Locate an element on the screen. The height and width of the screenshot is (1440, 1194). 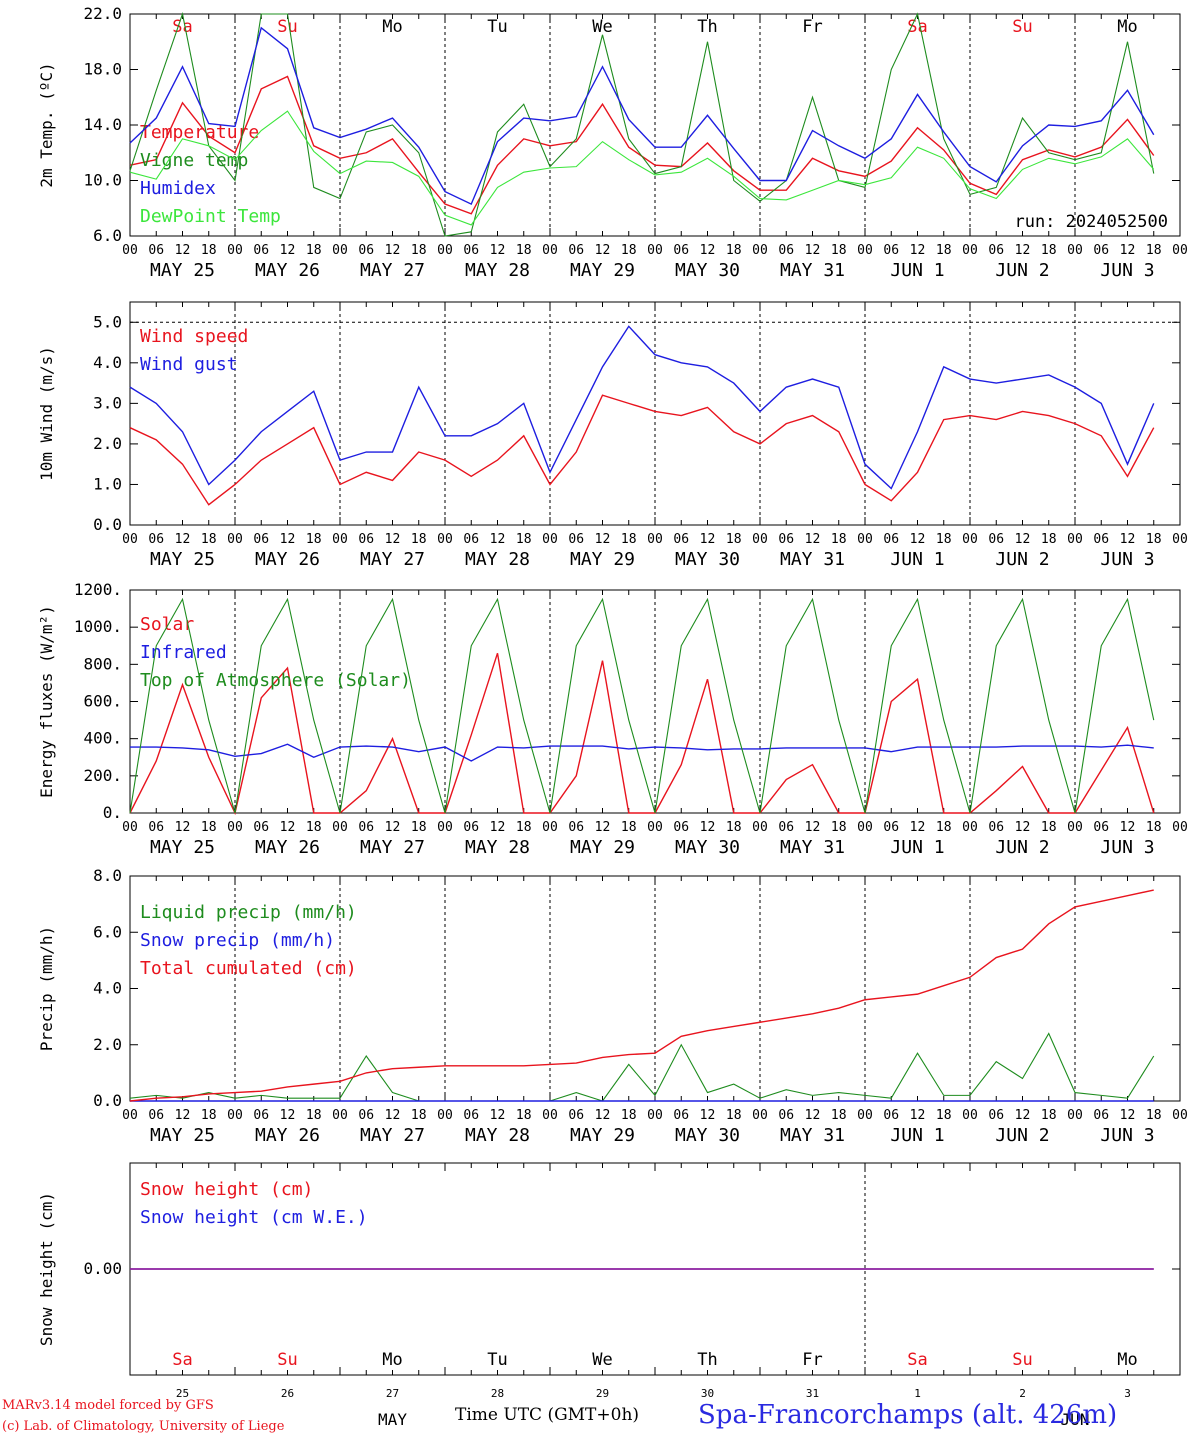
month-label: JUN is located at coordinates (1075, 1419).